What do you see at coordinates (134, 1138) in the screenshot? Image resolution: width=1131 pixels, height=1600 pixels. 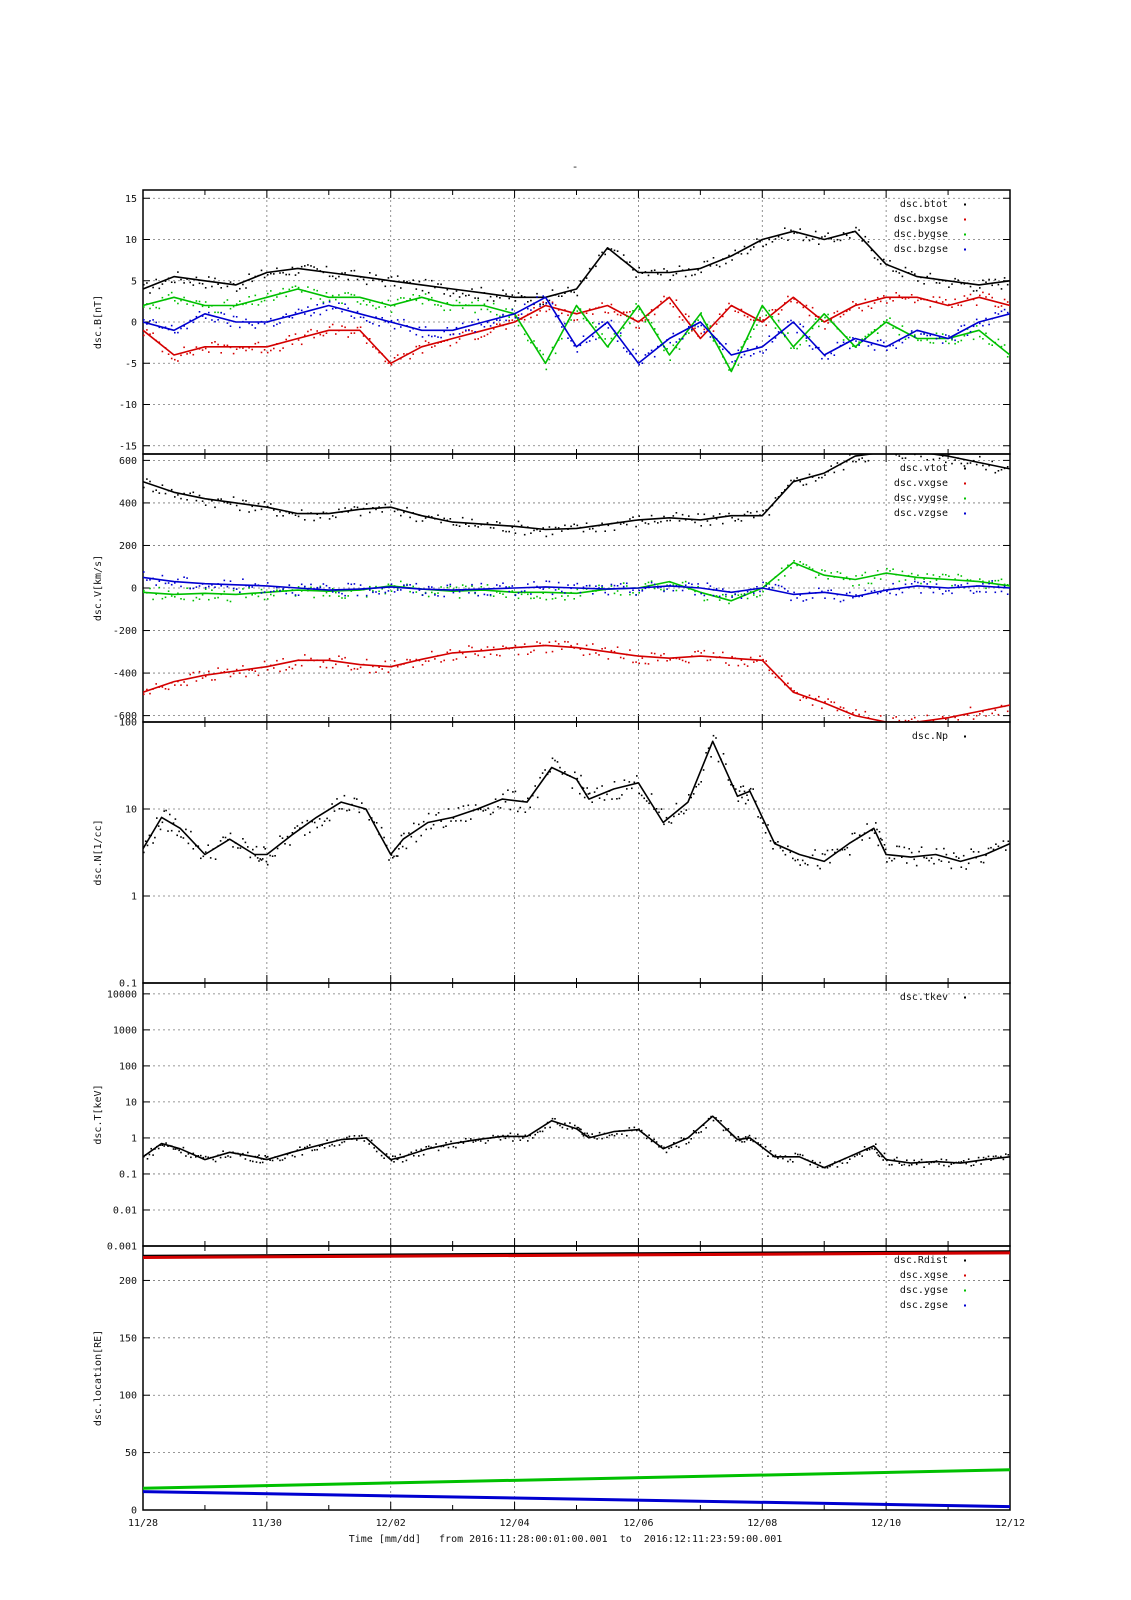 I see `y-tick-label: 1` at bounding box center [134, 1138].